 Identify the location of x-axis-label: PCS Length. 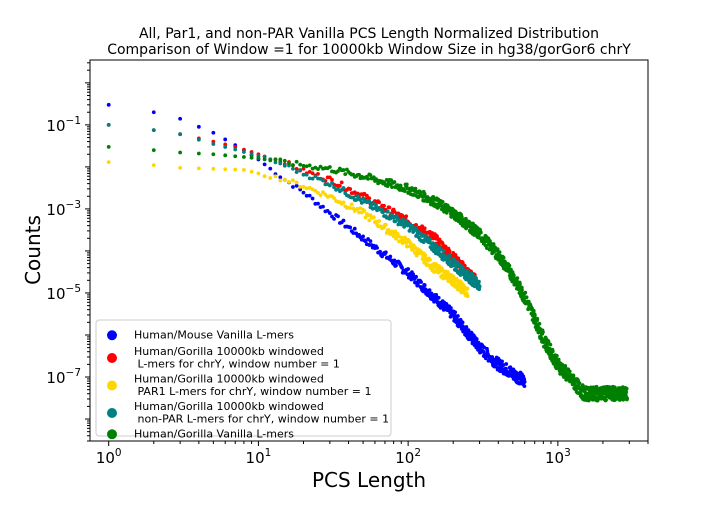
(369, 480).